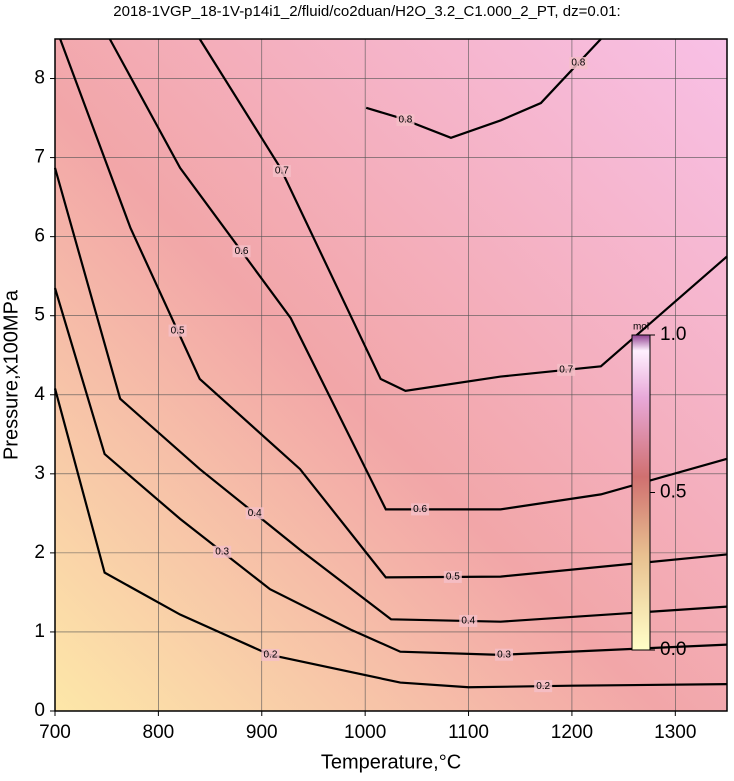  I want to click on x-tick-label: 800, so click(159, 732).